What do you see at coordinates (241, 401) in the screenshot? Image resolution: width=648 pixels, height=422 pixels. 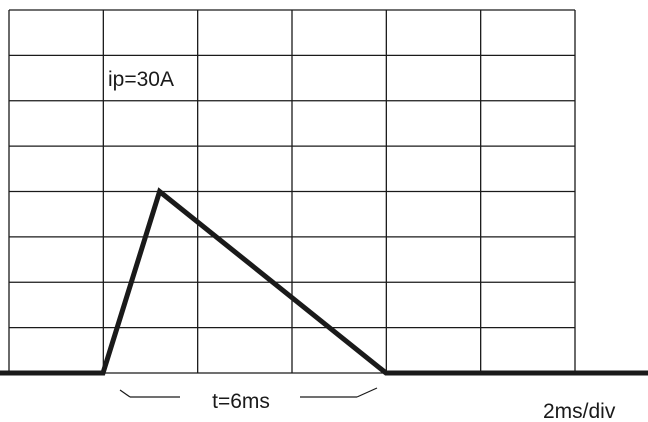 I see `duration-label: t=6ms` at bounding box center [241, 401].